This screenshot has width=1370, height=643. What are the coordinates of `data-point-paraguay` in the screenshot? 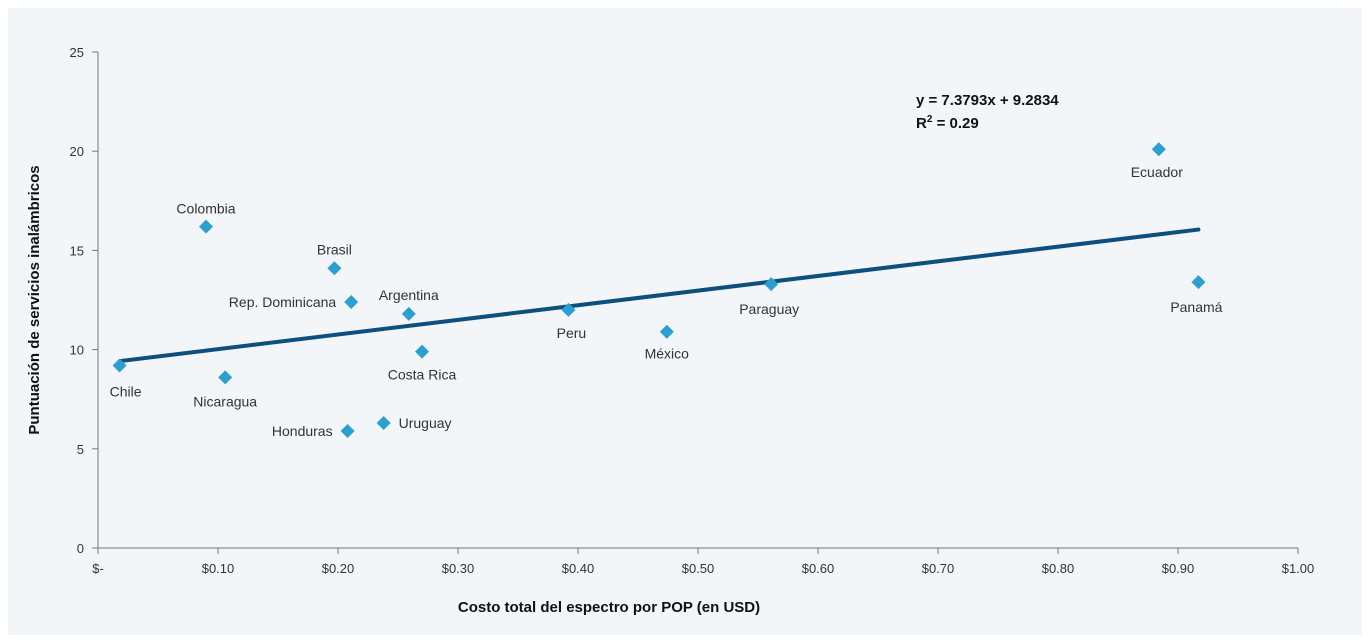 It's located at (771, 284).